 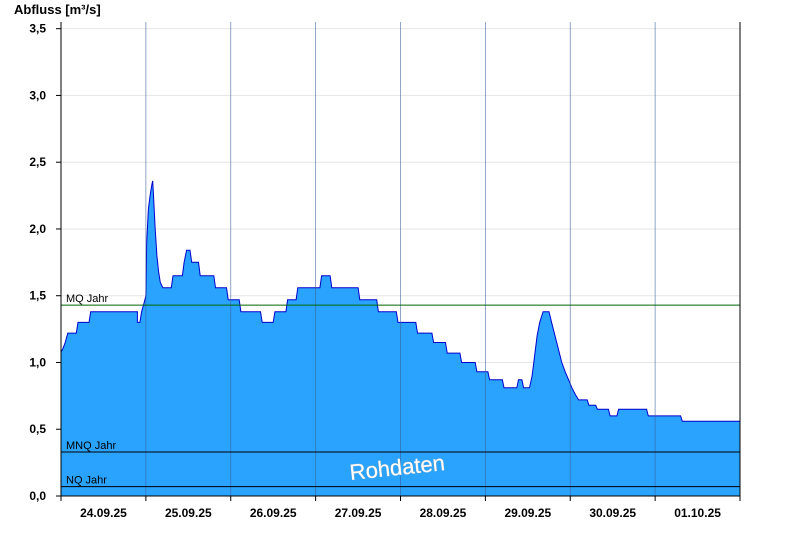 I want to click on x-tick-label-5: 29.09.25, so click(x=527, y=513).